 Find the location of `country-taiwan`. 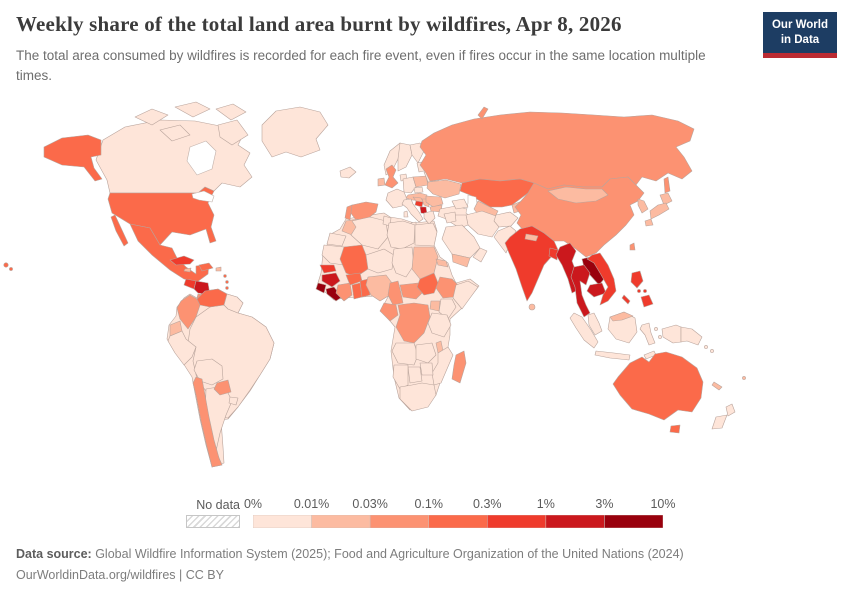

country-taiwan is located at coordinates (632, 246).